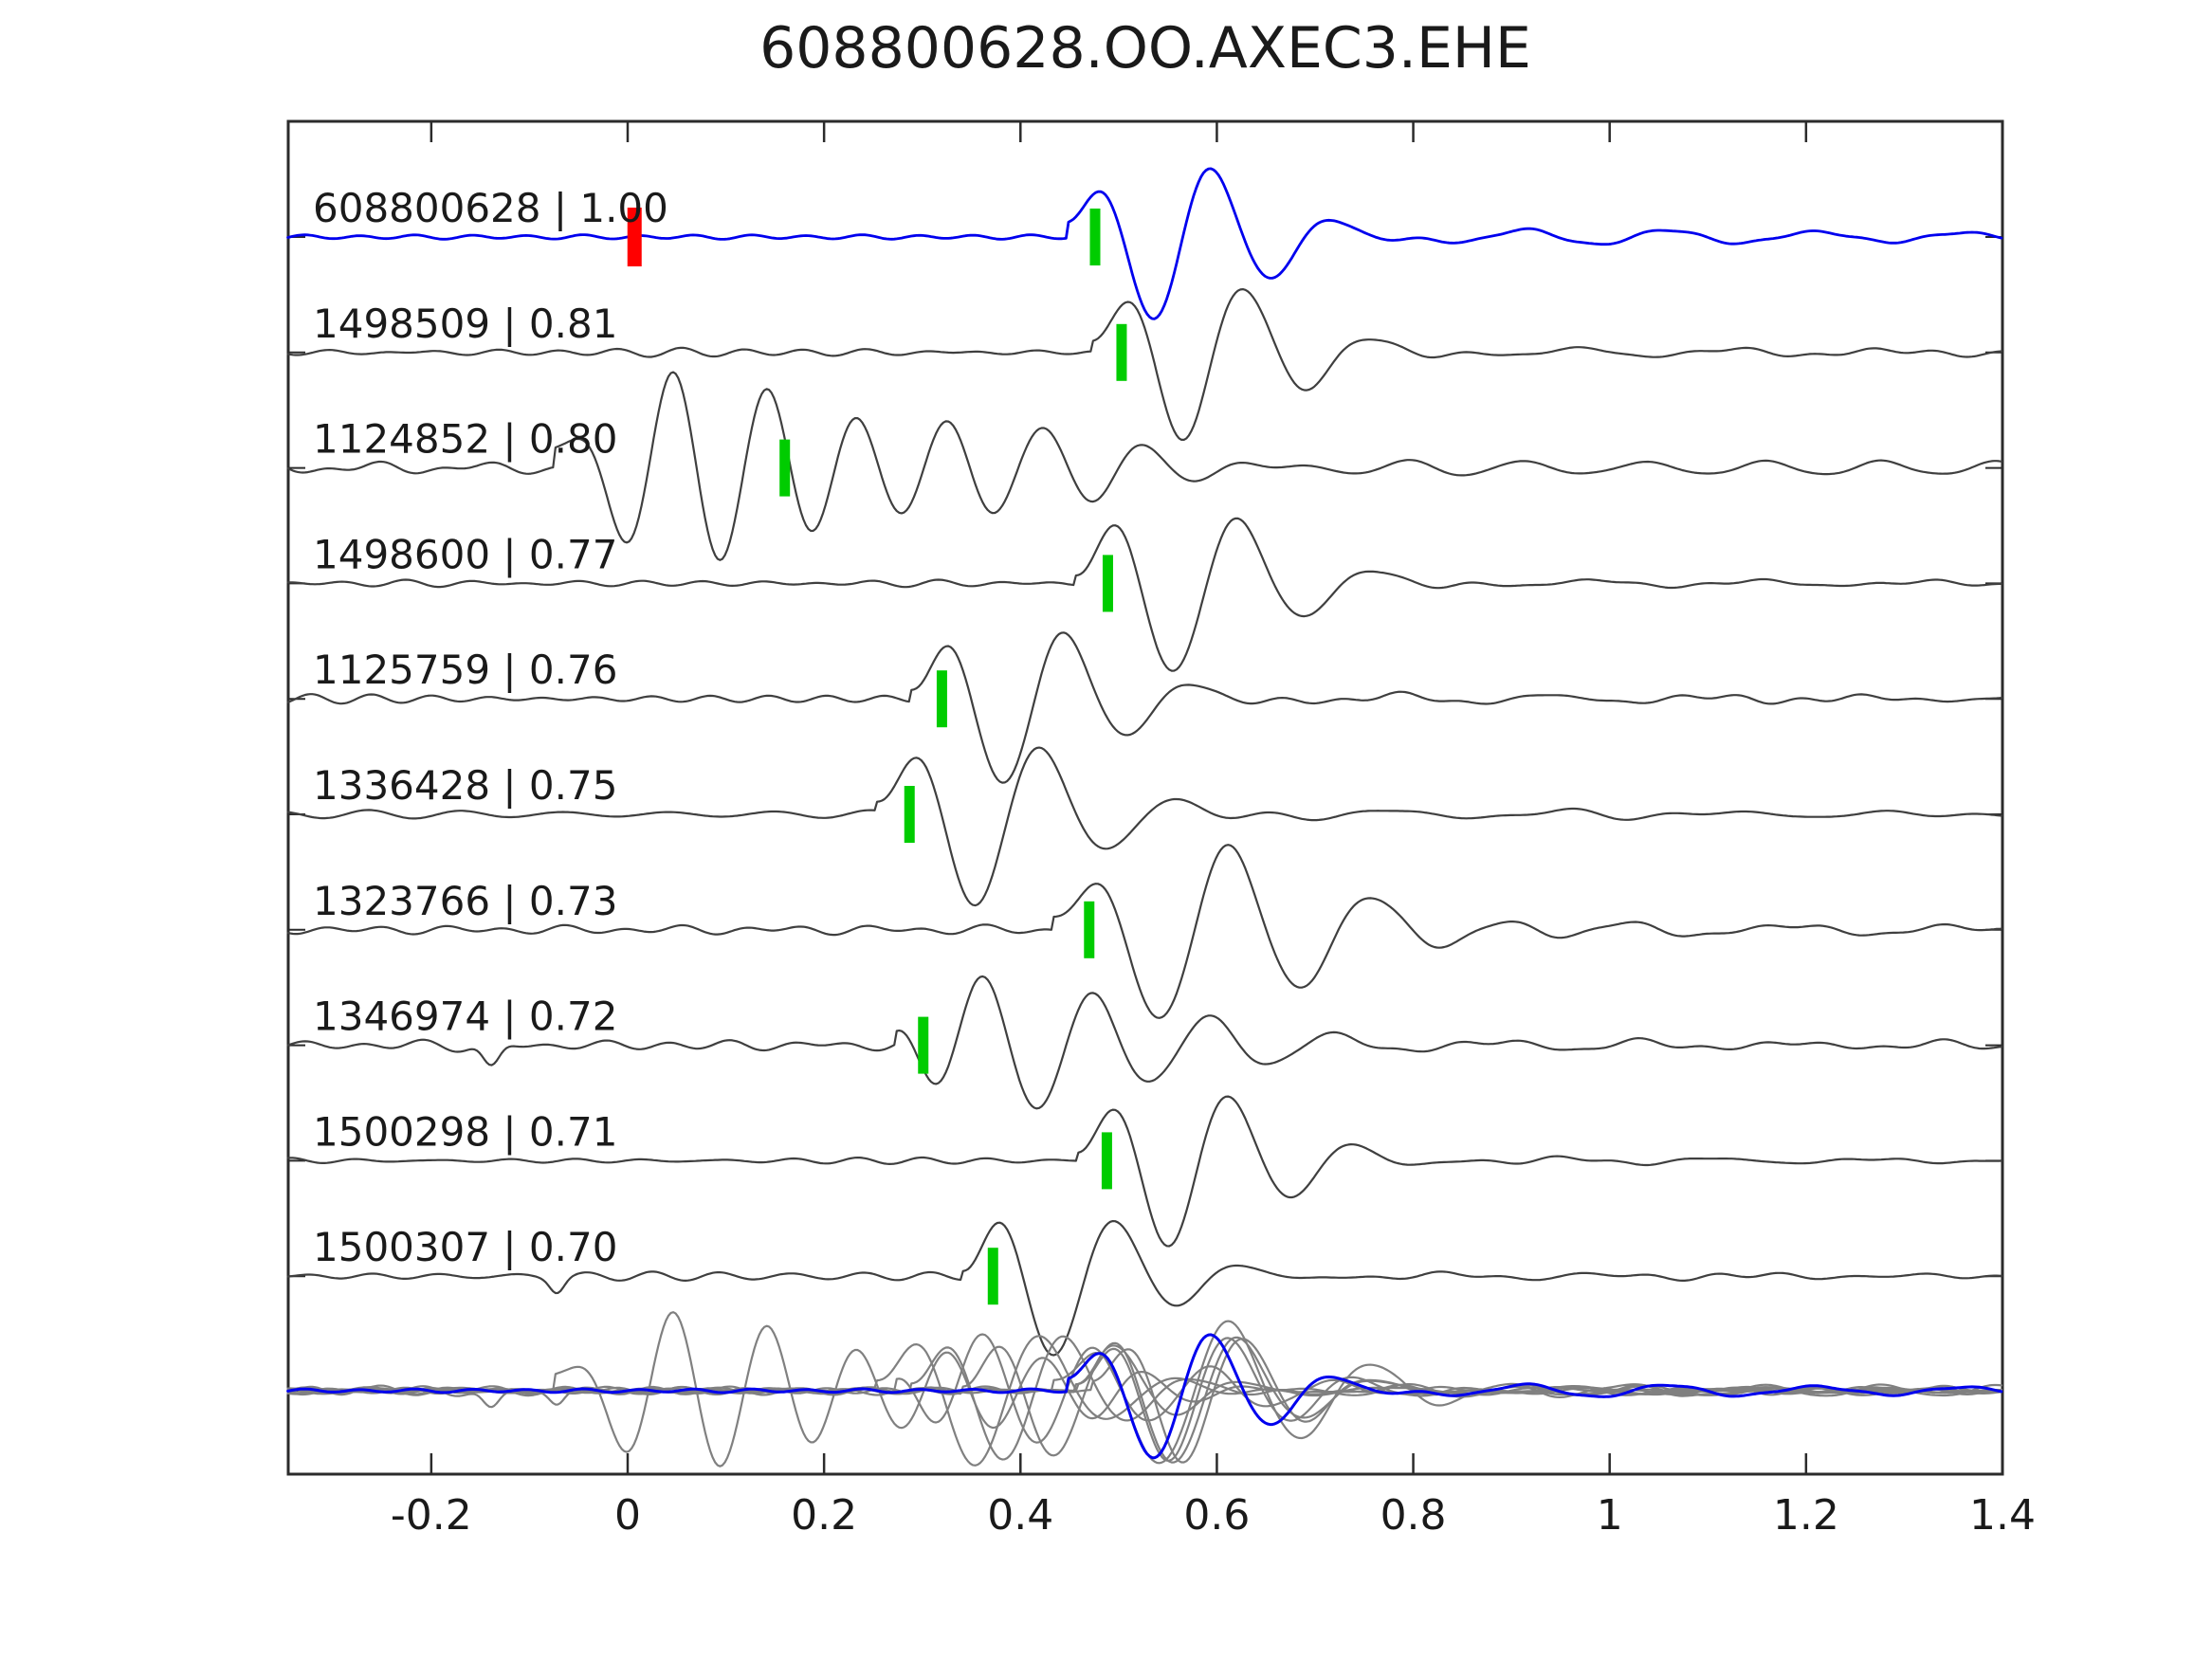 The width and height of the screenshot is (2212, 1659). Describe the element at coordinates (1216, 1515) in the screenshot. I see `x-tick-label: 0.6` at that location.